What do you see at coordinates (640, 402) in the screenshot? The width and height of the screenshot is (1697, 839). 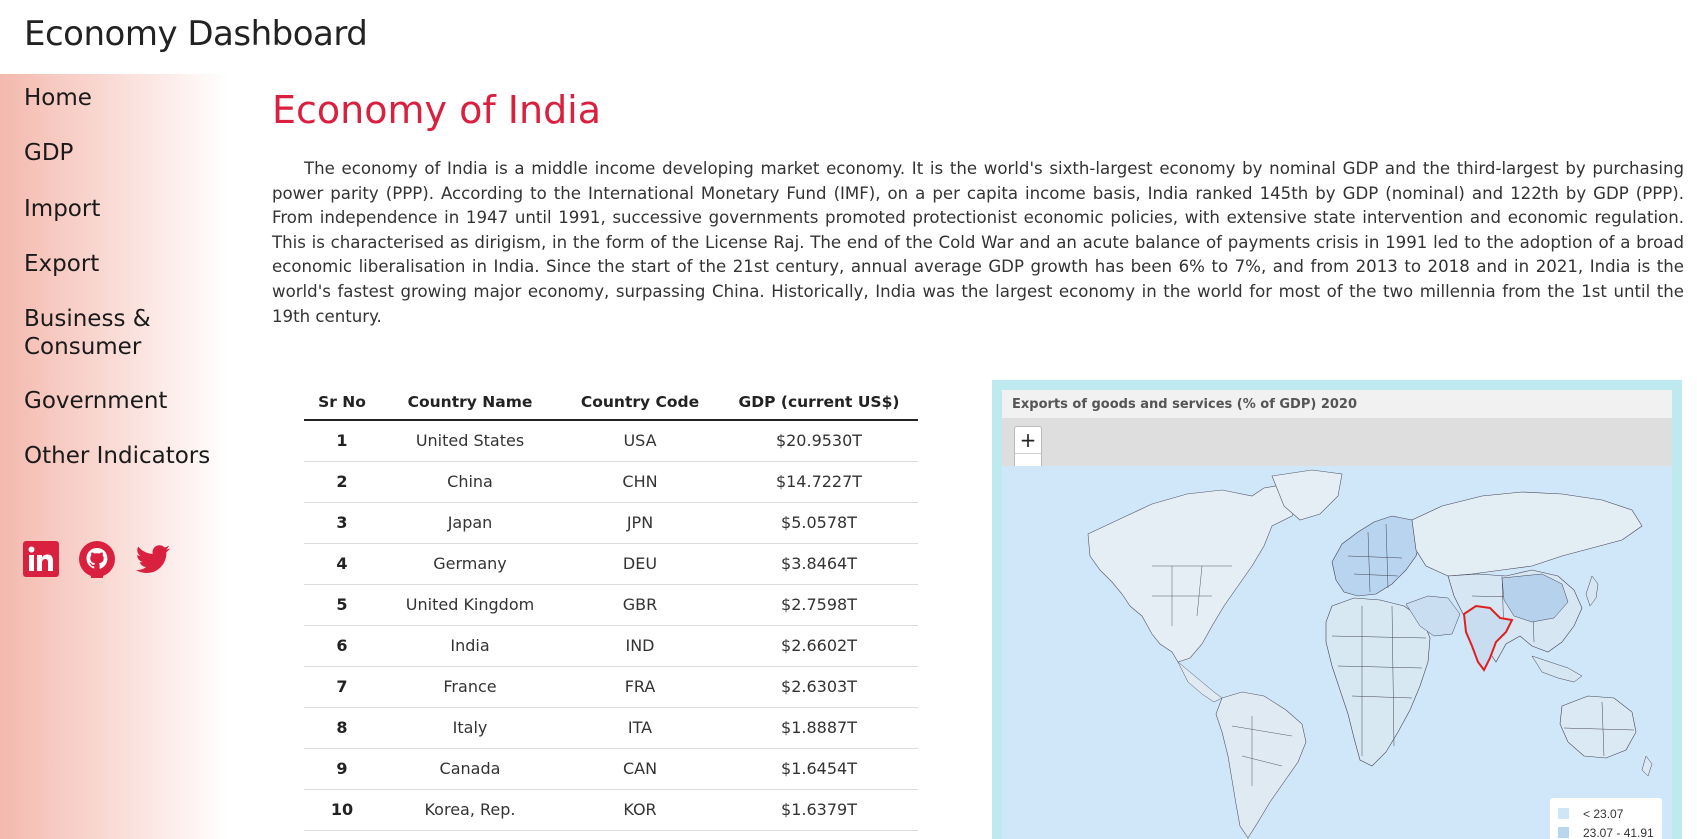 I see `column-header: Country Code` at bounding box center [640, 402].